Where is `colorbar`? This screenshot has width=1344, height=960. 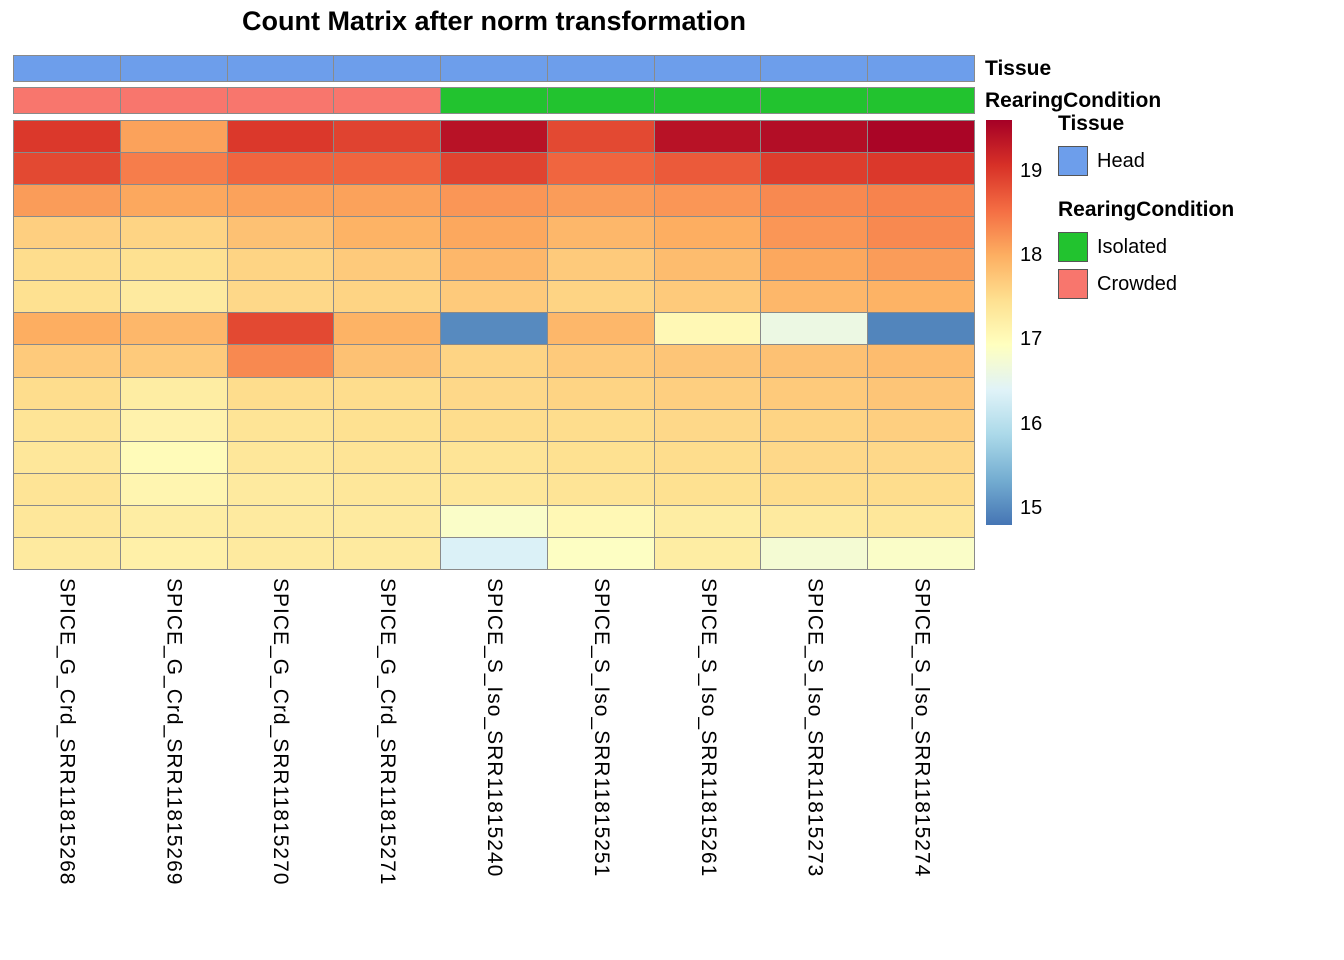 colorbar is located at coordinates (999, 322).